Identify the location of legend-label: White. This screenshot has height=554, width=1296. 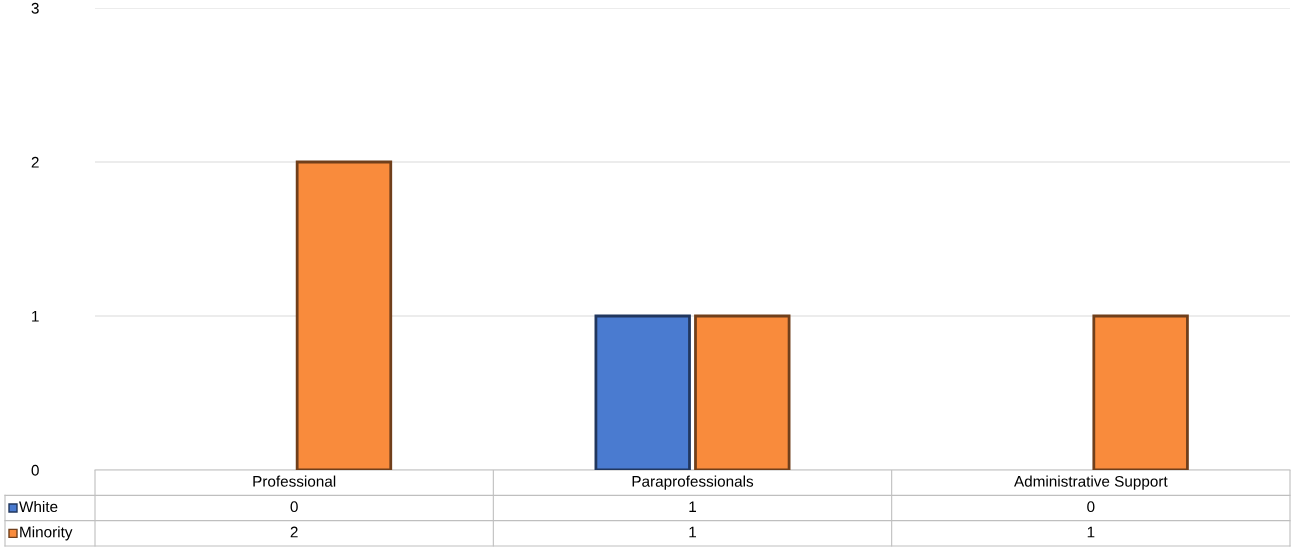
(38, 506).